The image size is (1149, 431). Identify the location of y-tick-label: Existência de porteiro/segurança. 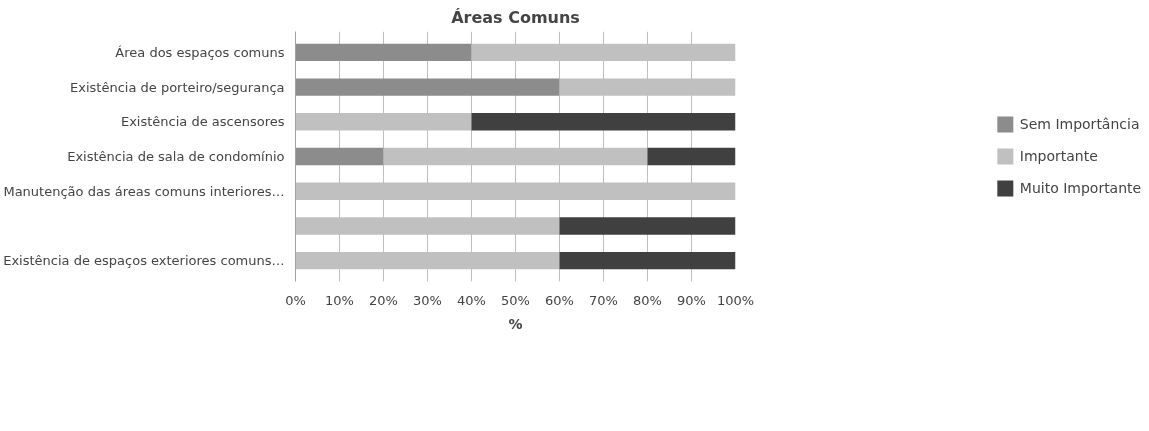
(177, 87).